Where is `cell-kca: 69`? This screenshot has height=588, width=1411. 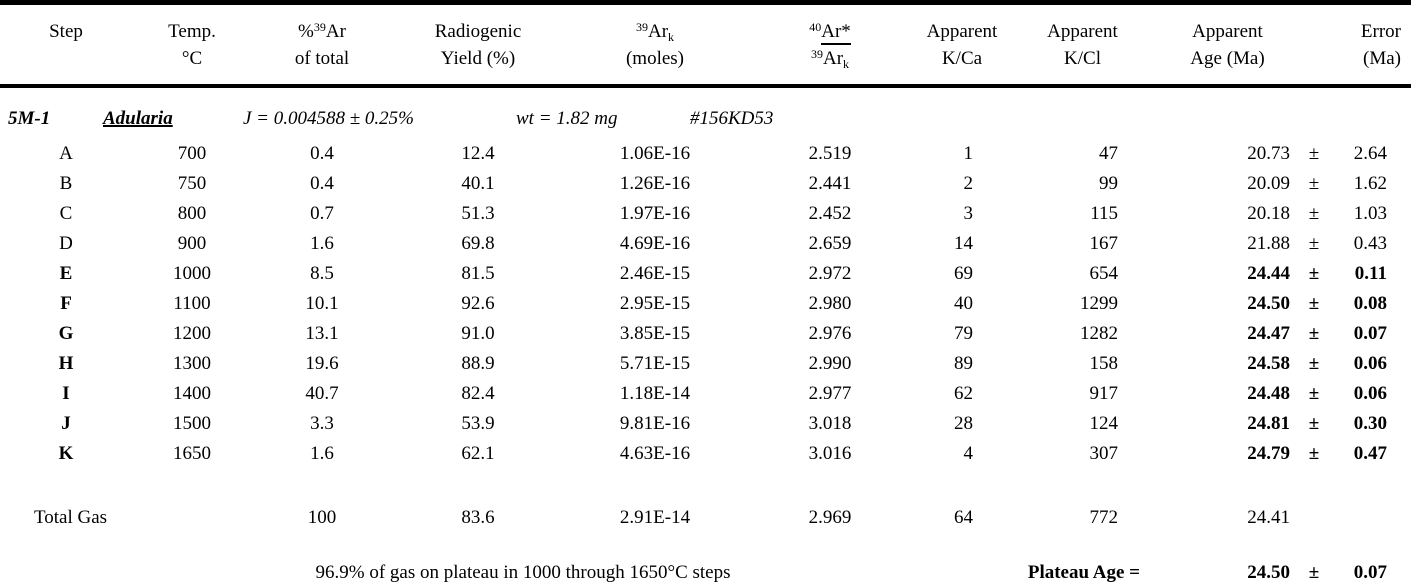 cell-kca: 69 is located at coordinates (963, 273).